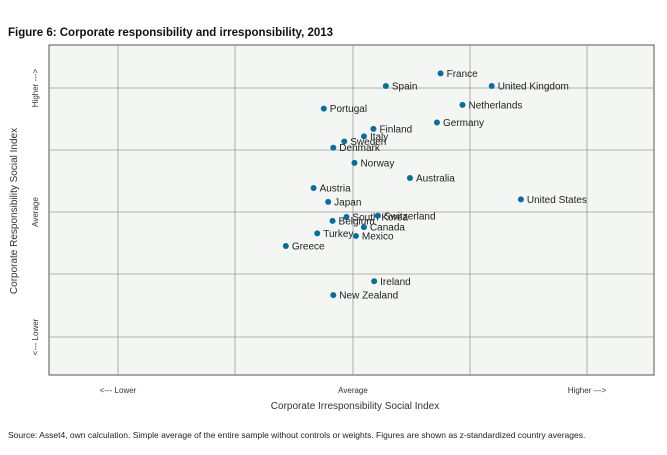  Describe the element at coordinates (378, 236) in the screenshot. I see `data-point-label: Mexico` at that location.